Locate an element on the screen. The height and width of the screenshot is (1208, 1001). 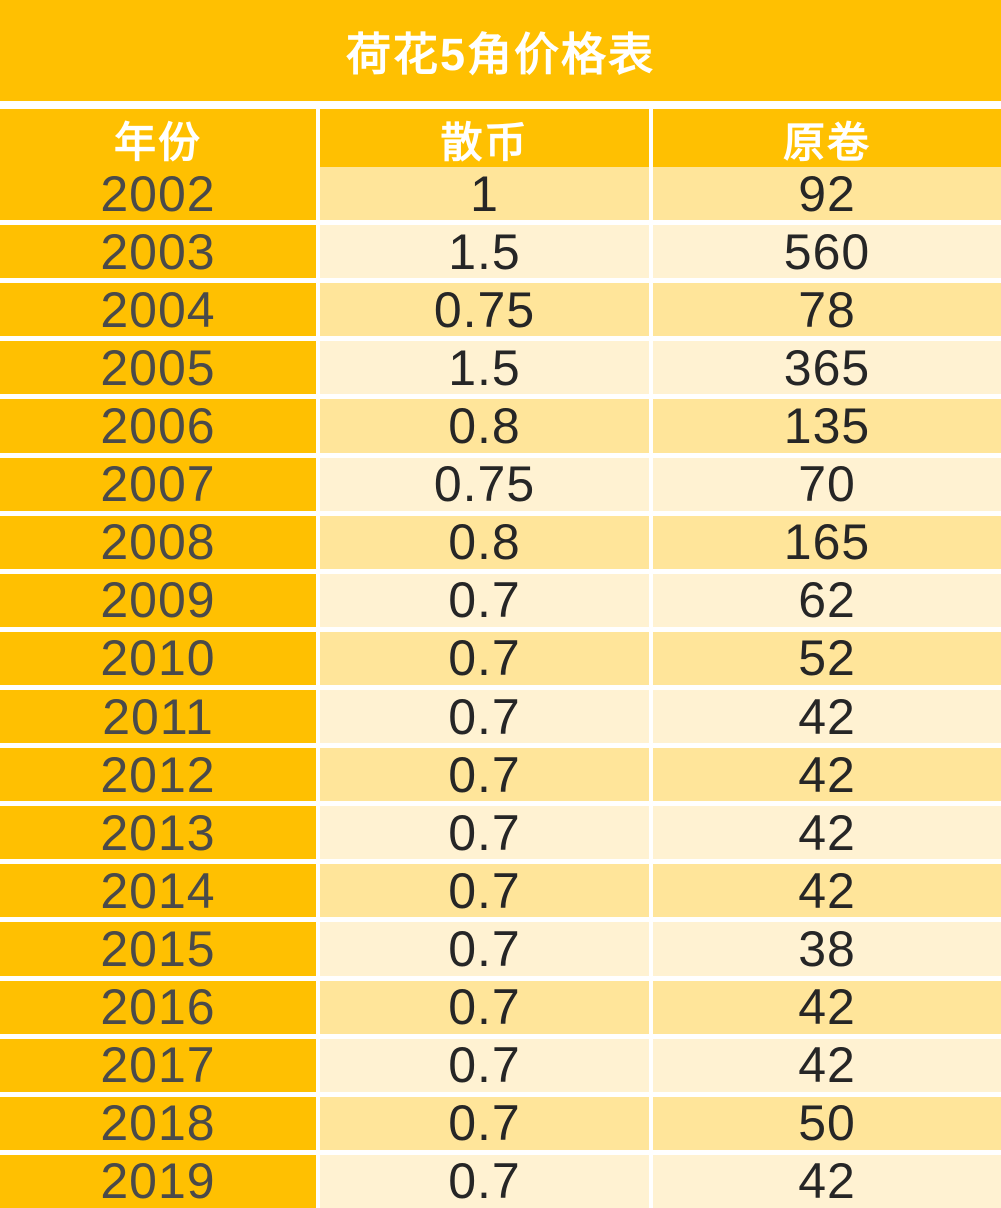
table-row: 2017 0.7 42 is located at coordinates (500, 1065).